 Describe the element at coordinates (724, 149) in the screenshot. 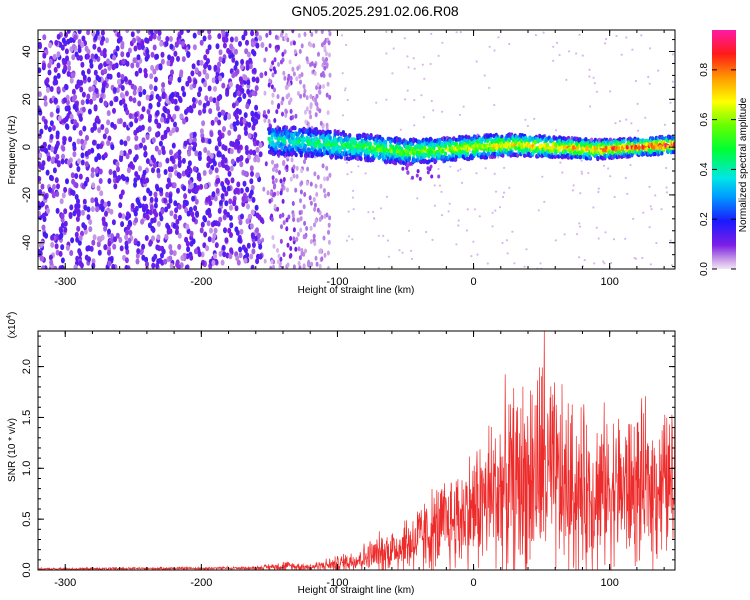

I see `colorbar` at that location.